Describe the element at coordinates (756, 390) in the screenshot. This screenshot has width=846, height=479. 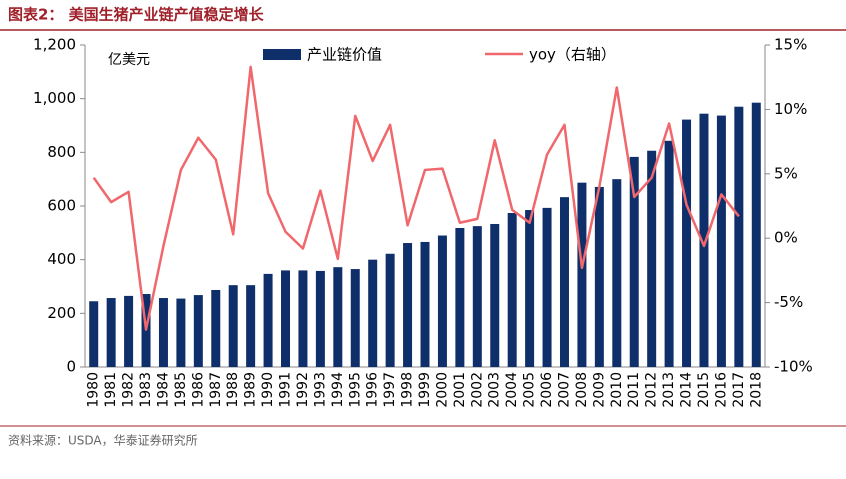
I see `x-tick-label: 2018` at that location.